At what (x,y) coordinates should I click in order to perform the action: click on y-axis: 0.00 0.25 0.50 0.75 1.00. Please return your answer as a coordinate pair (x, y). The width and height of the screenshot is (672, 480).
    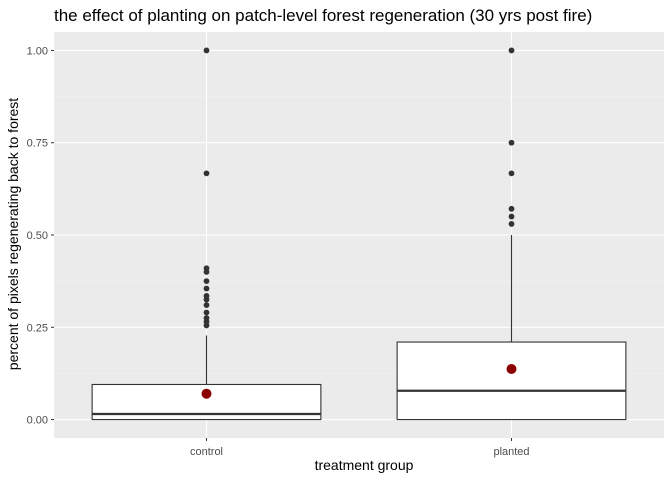
    Looking at the image, I should click on (40, 236).